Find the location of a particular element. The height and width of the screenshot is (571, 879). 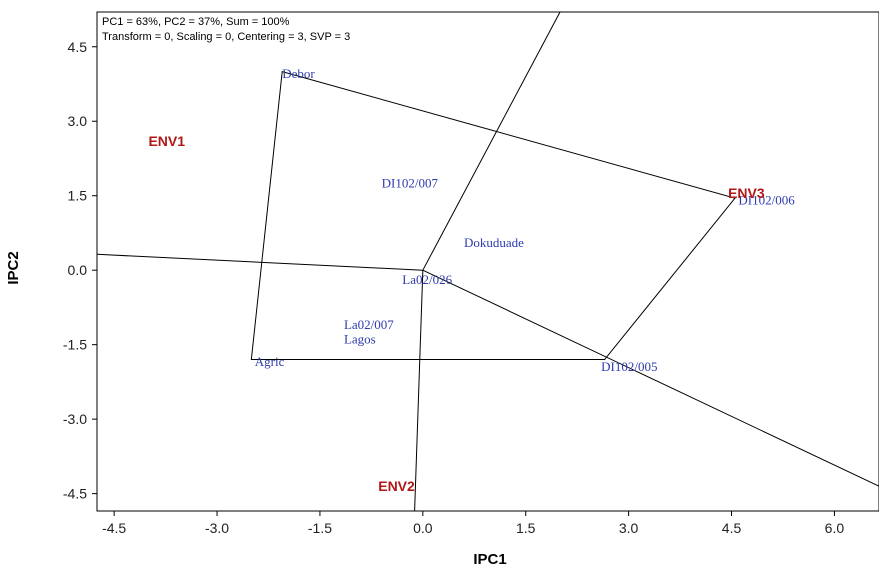

x-tick-label: 0.0 is located at coordinates (423, 528).